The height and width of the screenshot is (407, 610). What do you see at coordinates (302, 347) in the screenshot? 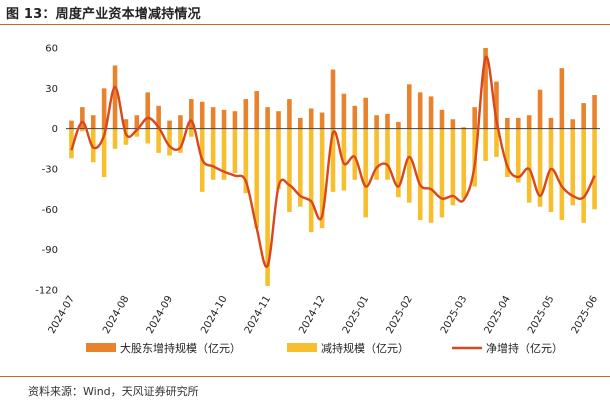
I see `legend-swatch-decrease` at bounding box center [302, 347].